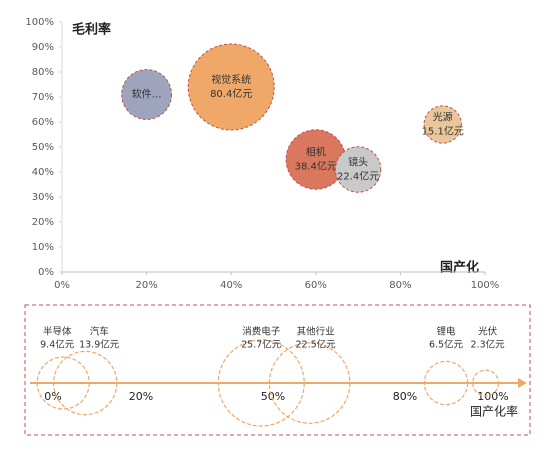  Describe the element at coordinates (99, 332) in the screenshot. I see `bubble-label: 汽车` at that location.